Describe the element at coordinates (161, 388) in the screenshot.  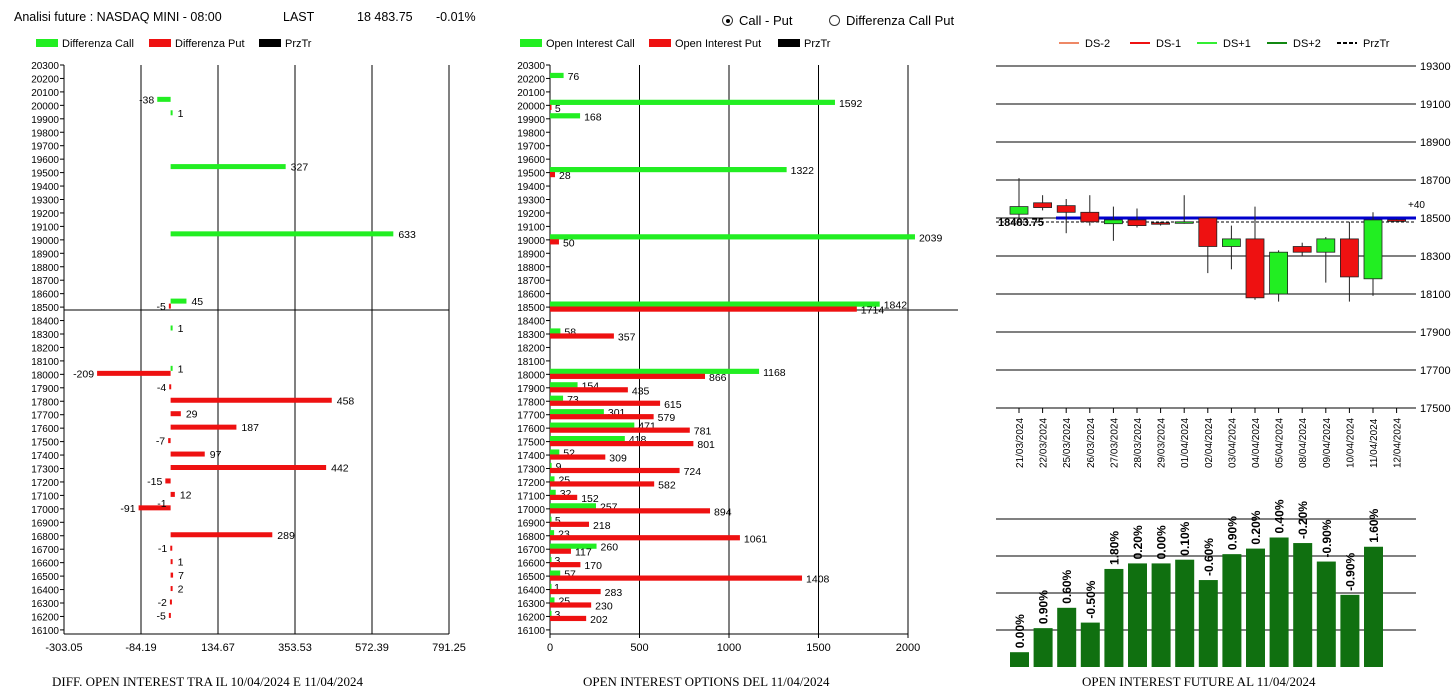
I see `bar-value-label: -4` at that location.